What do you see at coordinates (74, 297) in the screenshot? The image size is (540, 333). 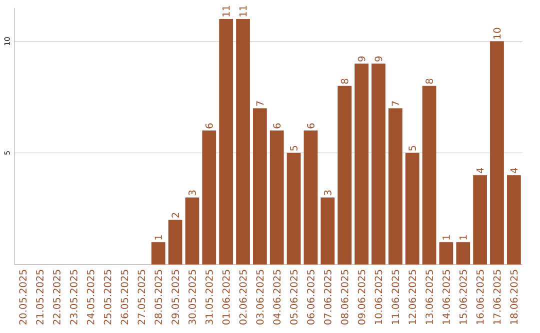 I see `x-tick-label: 23.05.2025` at bounding box center [74, 297].